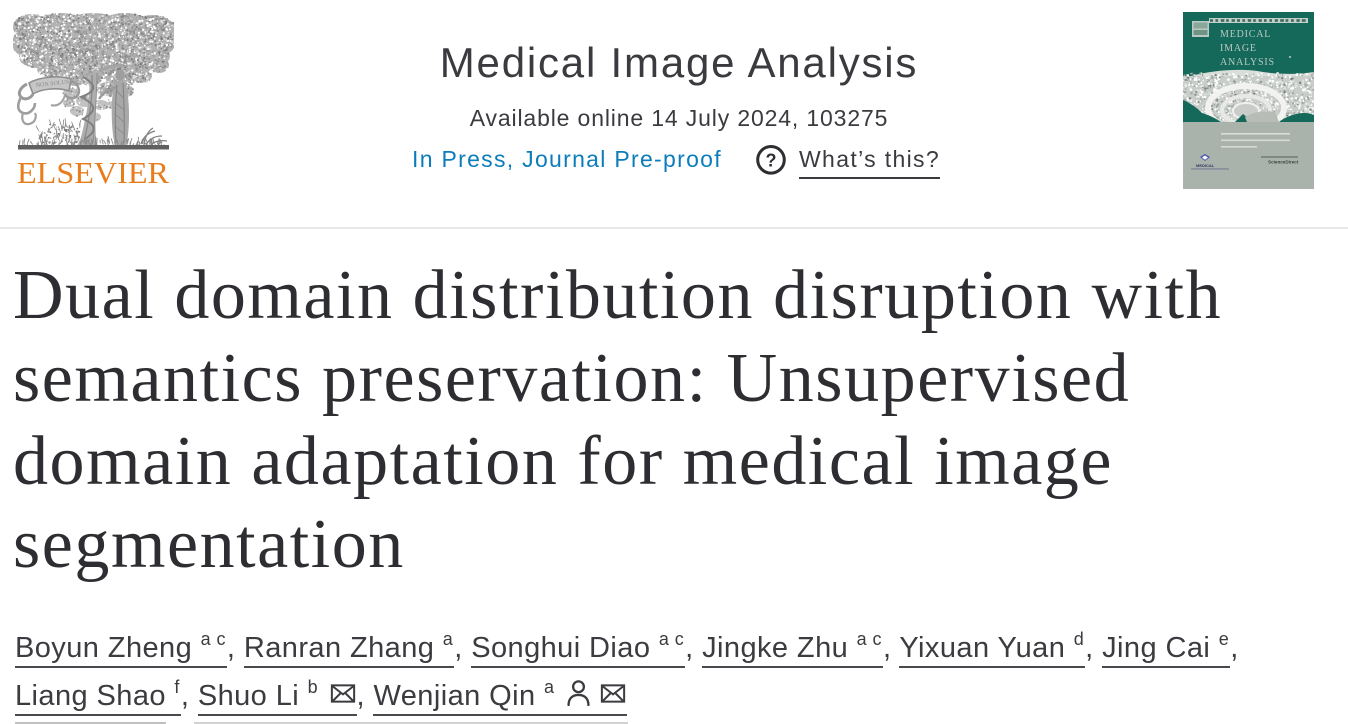 This screenshot has height=724, width=1348. Describe the element at coordinates (93, 170) in the screenshot. I see `svg-text: ELSEVIER` at that location.